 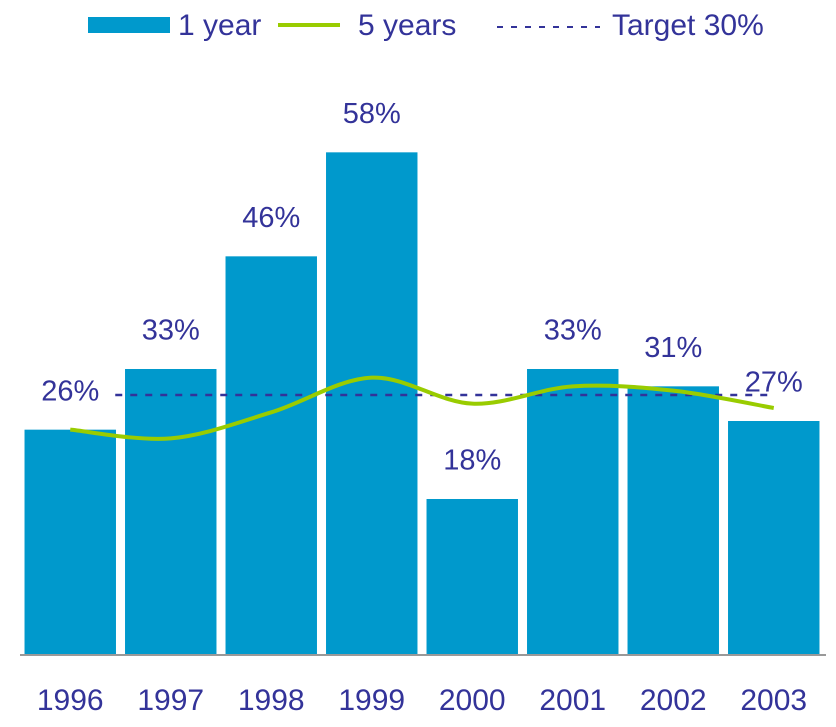 I want to click on legend-label: Target 30%, so click(x=688, y=25).